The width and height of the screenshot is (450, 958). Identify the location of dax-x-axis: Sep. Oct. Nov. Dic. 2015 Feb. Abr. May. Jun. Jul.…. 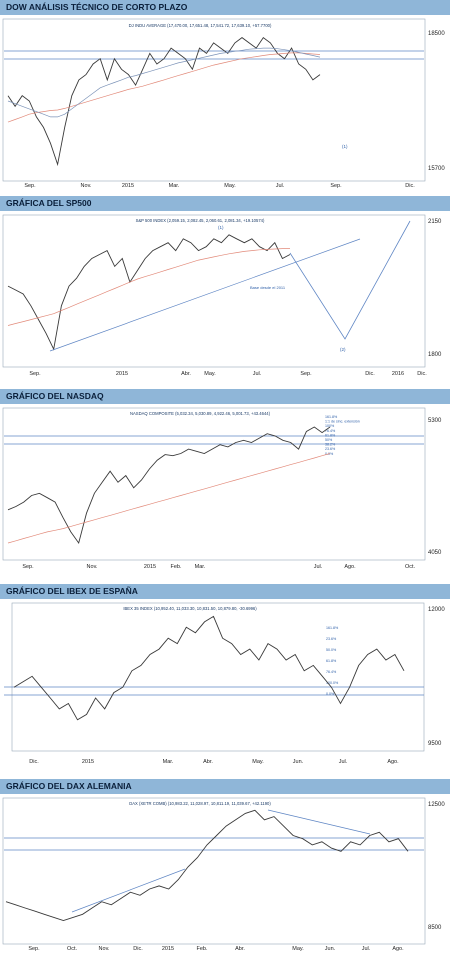
(216, 949).